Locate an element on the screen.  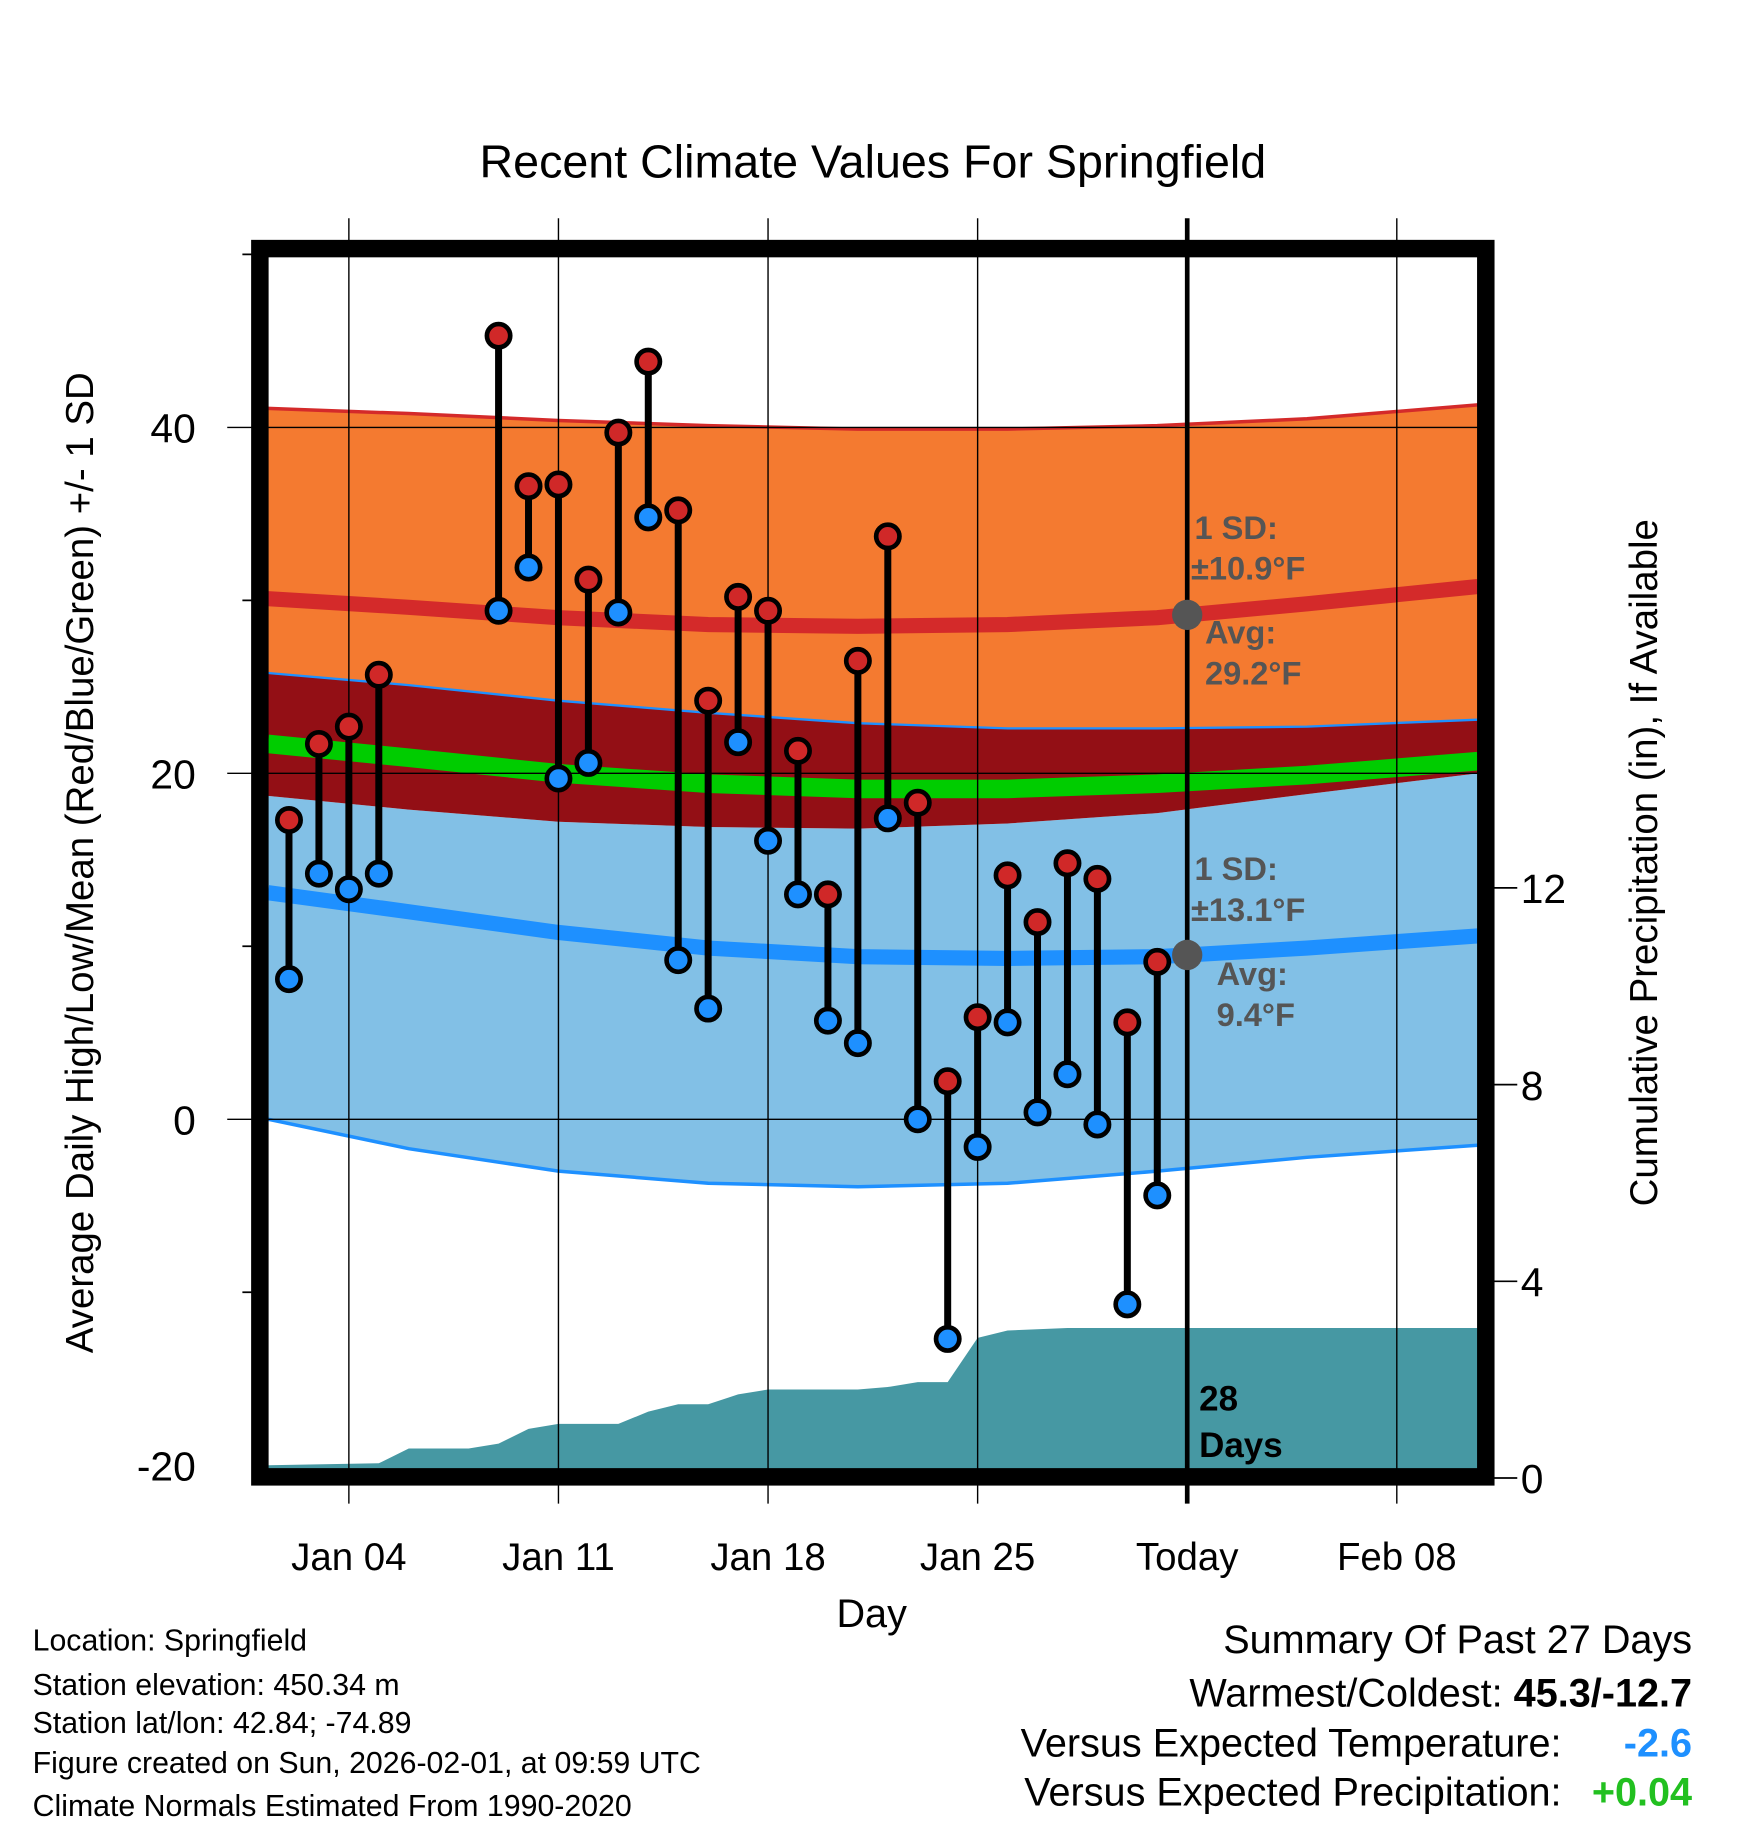
x-tick-label: Jan 04 is located at coordinates (348, 1557).